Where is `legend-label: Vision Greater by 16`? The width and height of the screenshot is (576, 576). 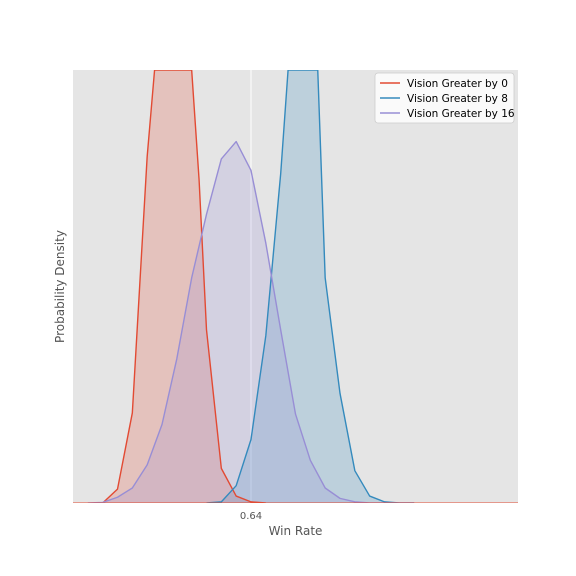
legend-label: Vision Greater by 16 is located at coordinates (461, 114).